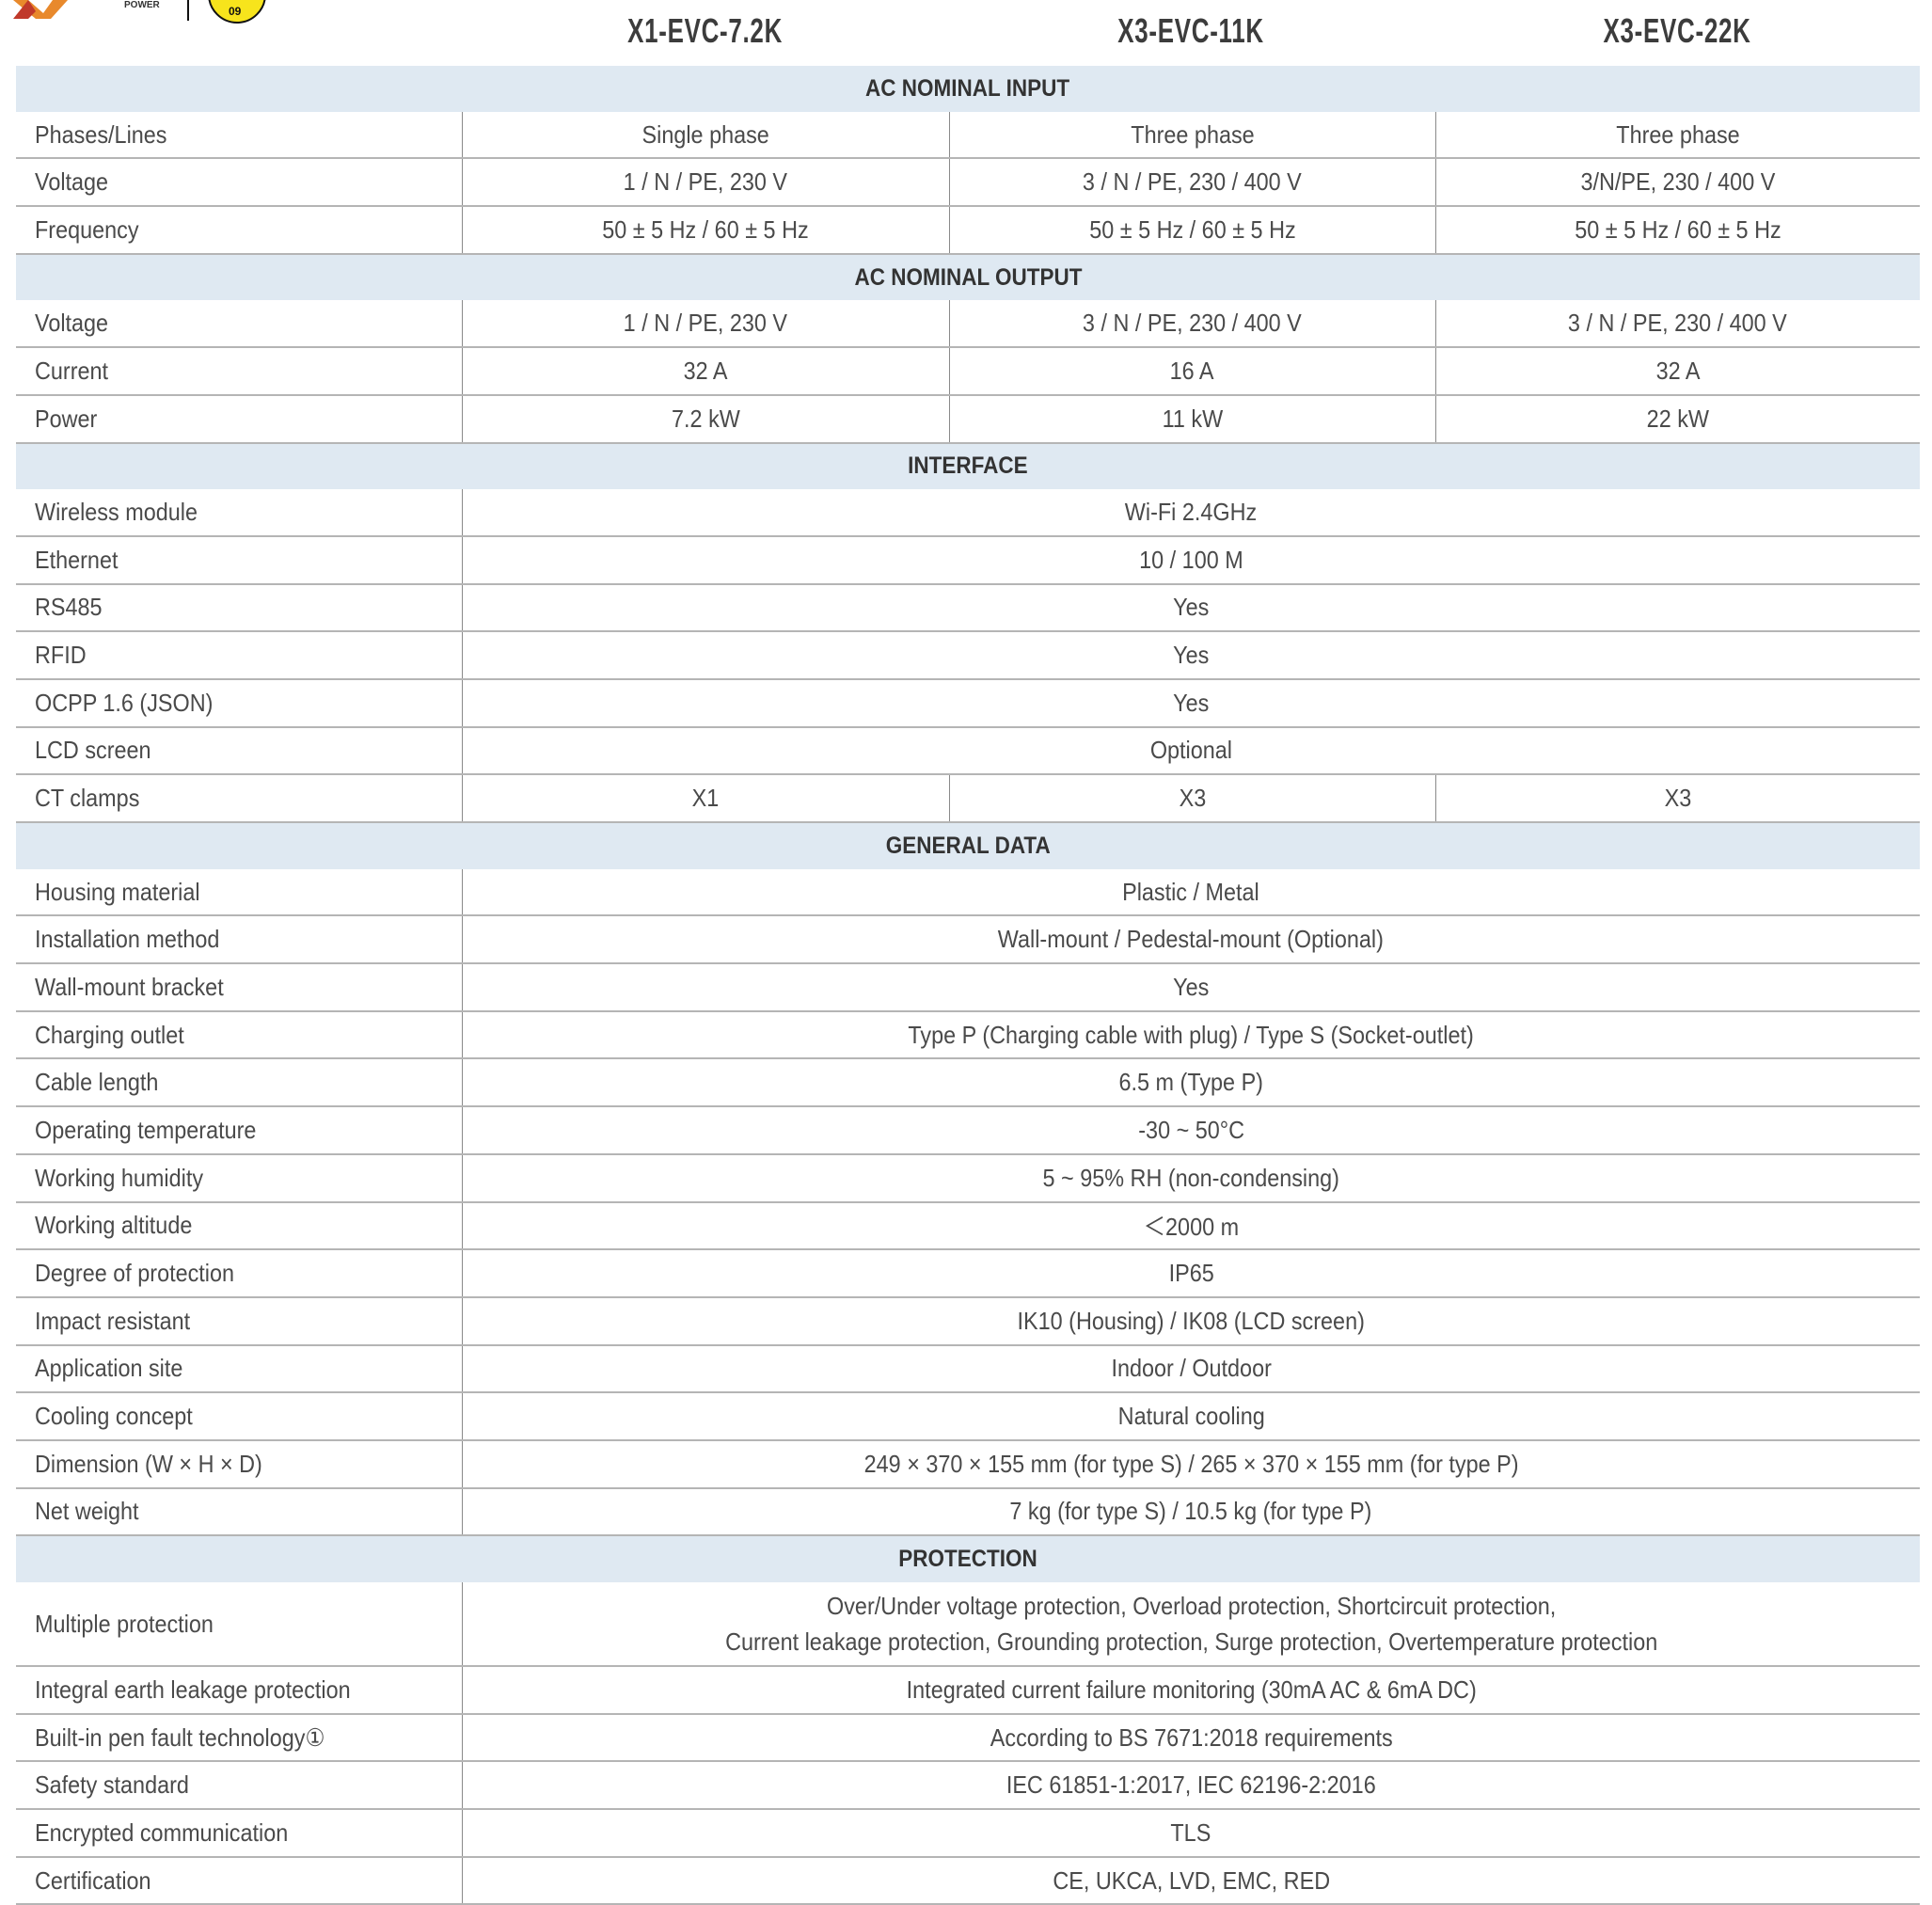 Image resolution: width=1932 pixels, height=1905 pixels. Describe the element at coordinates (1677, 31) in the screenshot. I see `model-name: X3-EVC-22K` at that location.